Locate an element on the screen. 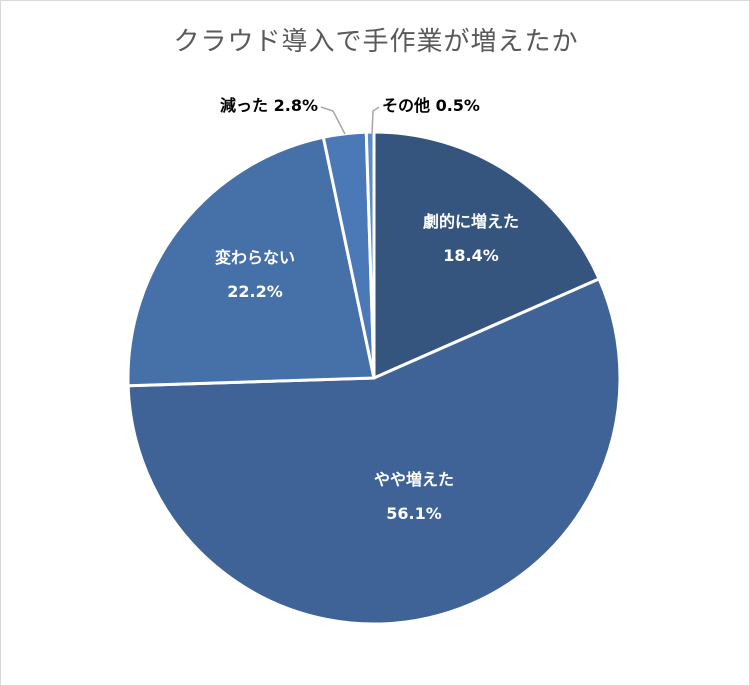 The height and width of the screenshot is (686, 750). chart-title: クラウド導入で手作業が増えたか is located at coordinates (376, 42).